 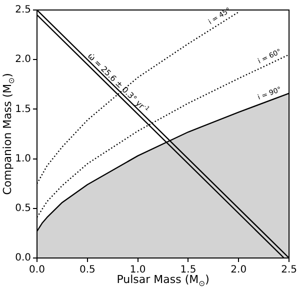 What do you see at coordinates (23, 258) in the screenshot?
I see `y-tick-label: 0.0` at bounding box center [23, 258].